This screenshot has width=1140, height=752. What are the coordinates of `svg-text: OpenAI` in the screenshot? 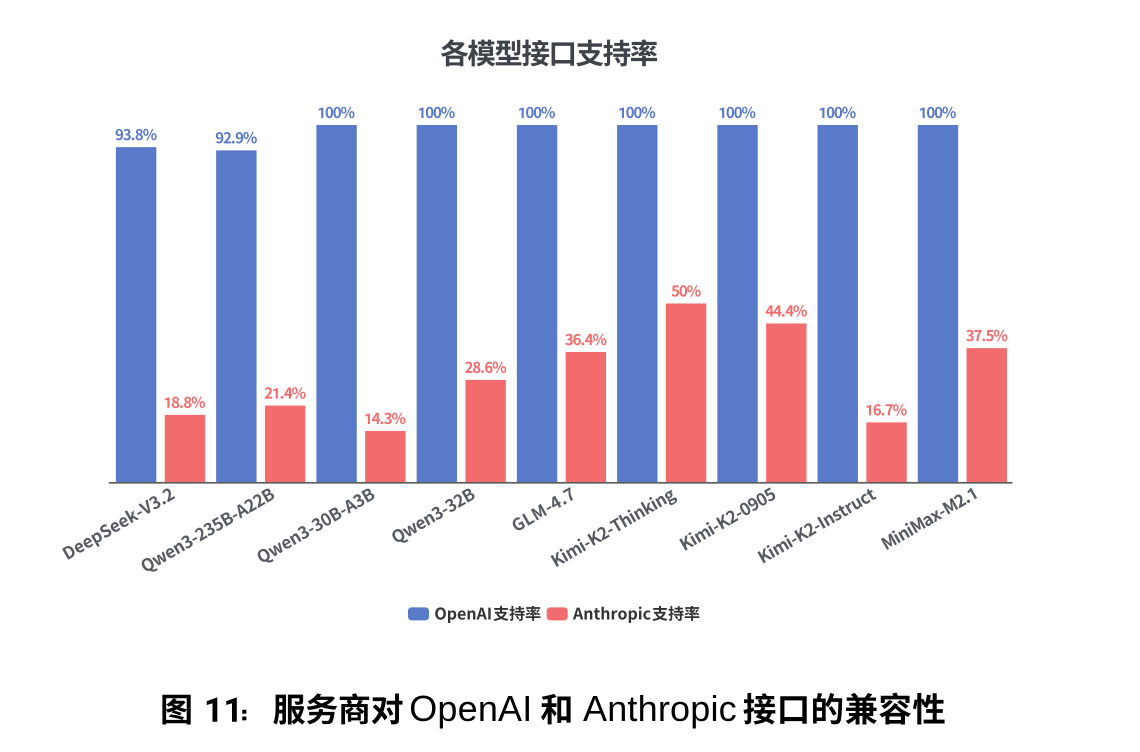 It's located at (470, 708).